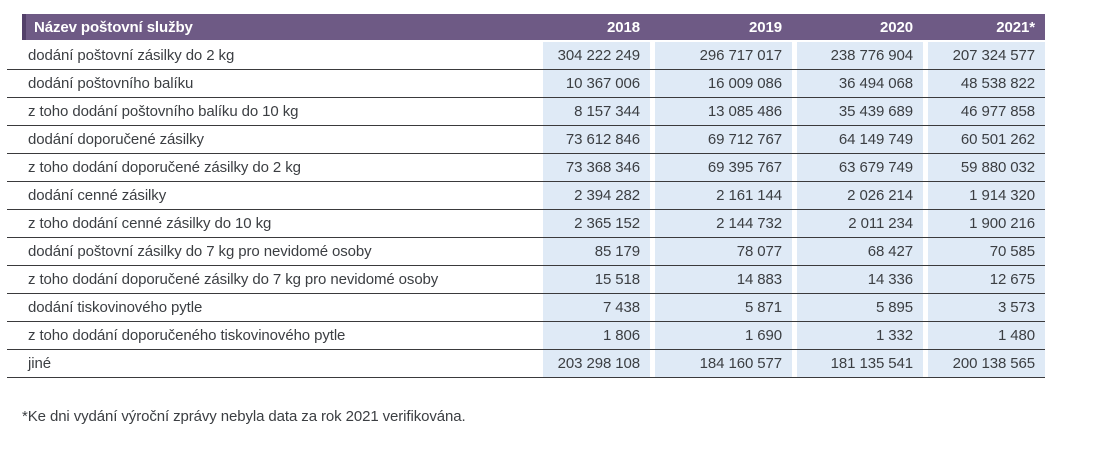 The image size is (1098, 458). What do you see at coordinates (116, 139) in the screenshot?
I see `service-name-cell: dodání doporučené zásilky` at bounding box center [116, 139].